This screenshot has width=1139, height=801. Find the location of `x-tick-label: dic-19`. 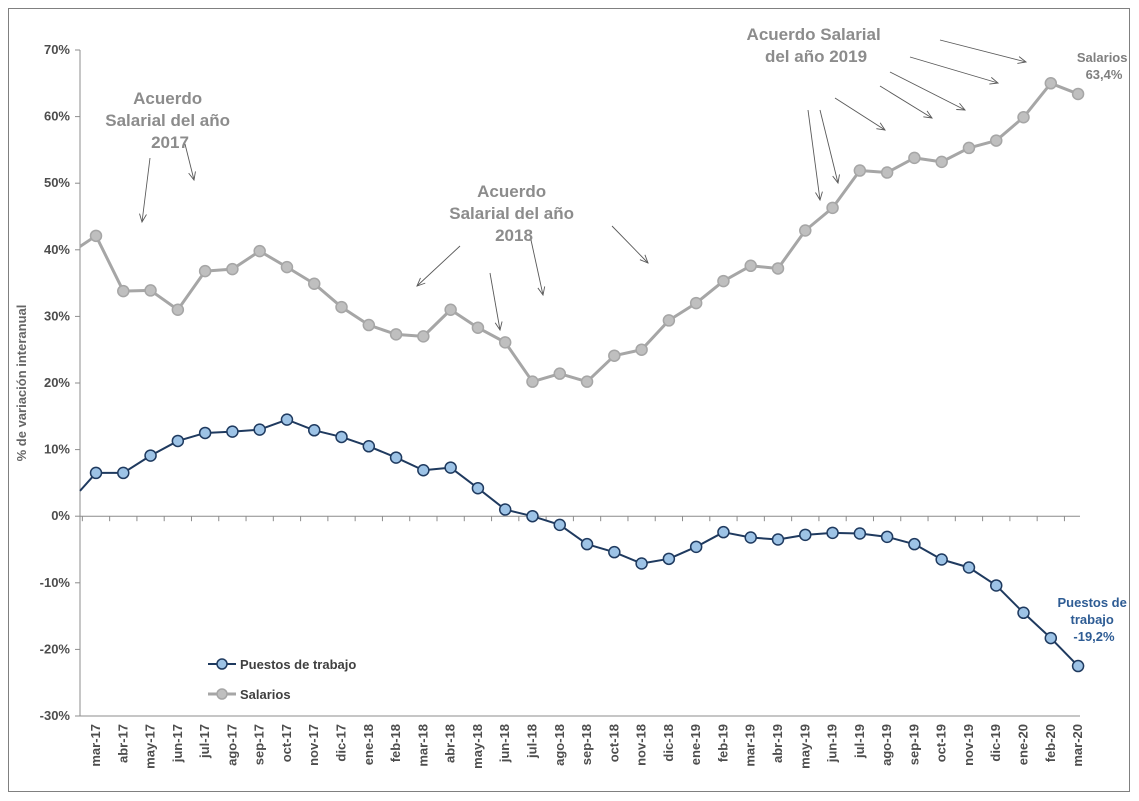

x-tick-label: dic-19 is located at coordinates (995, 743).